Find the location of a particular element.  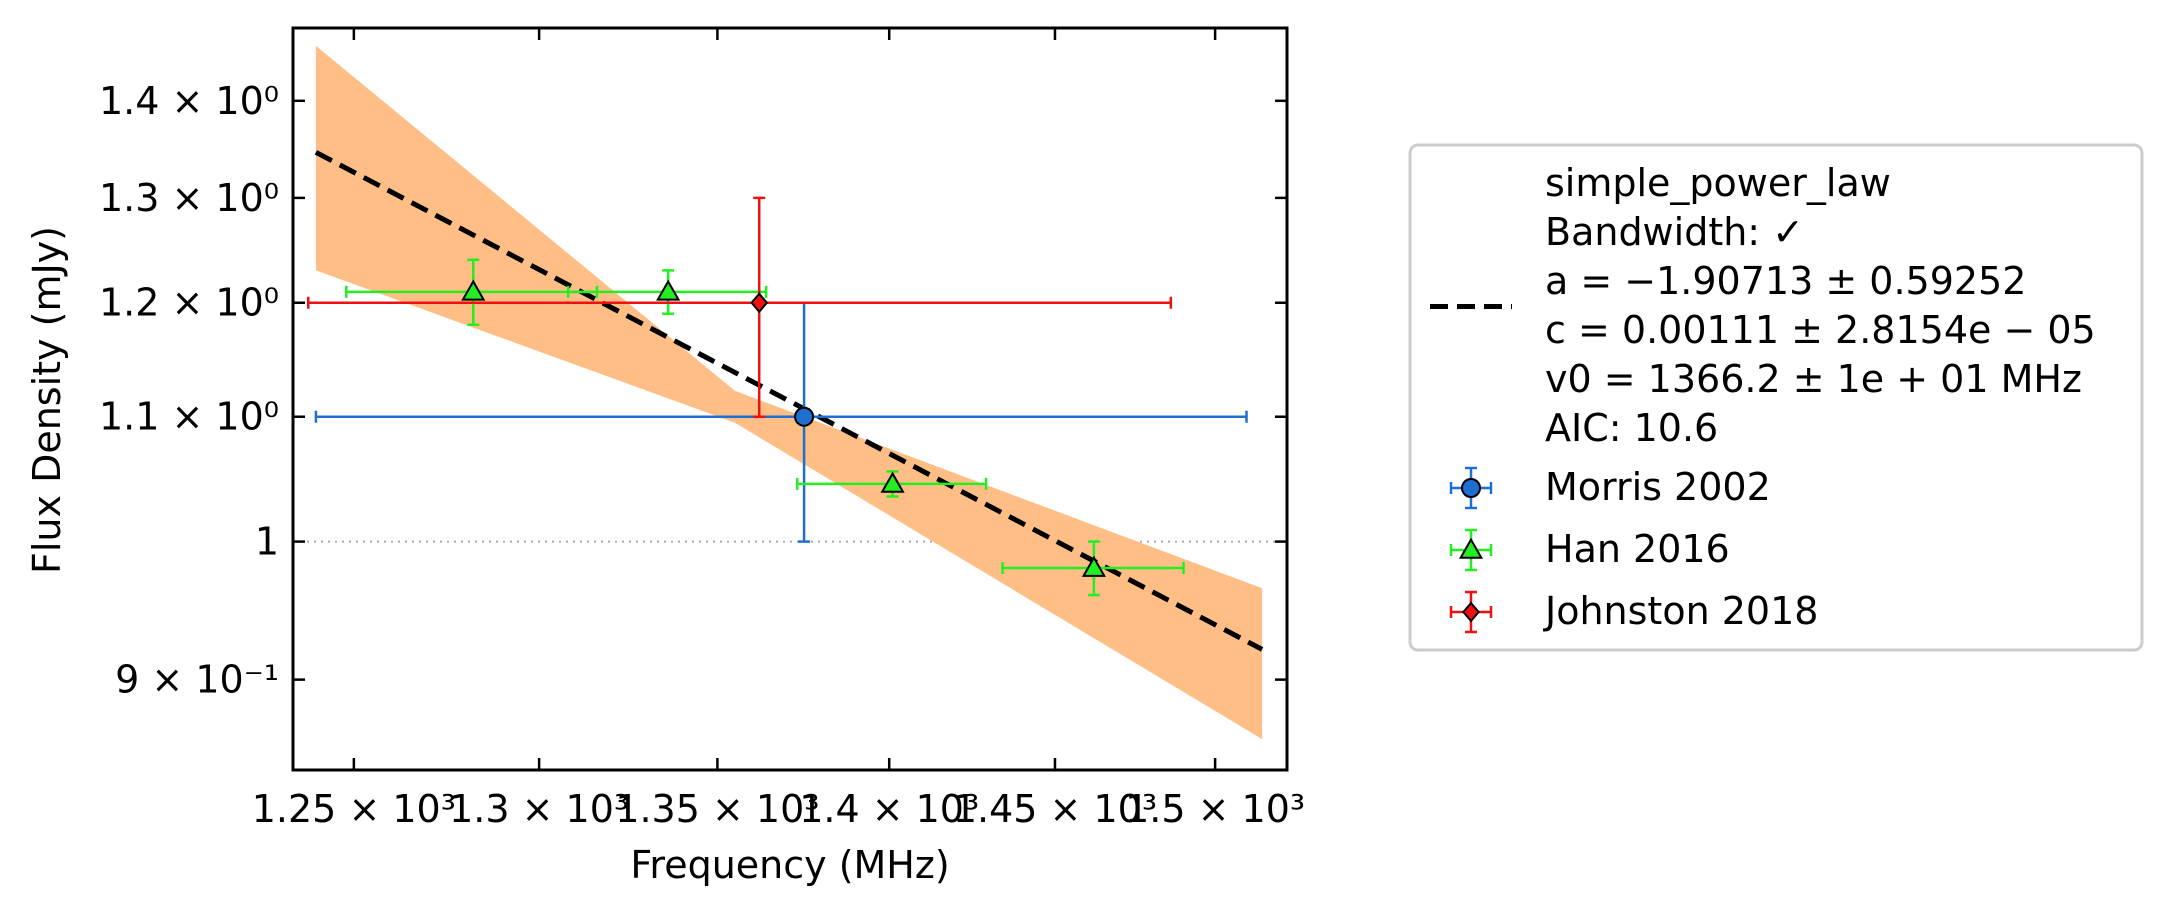

legend-label: Morris 2002 is located at coordinates (1658, 487).